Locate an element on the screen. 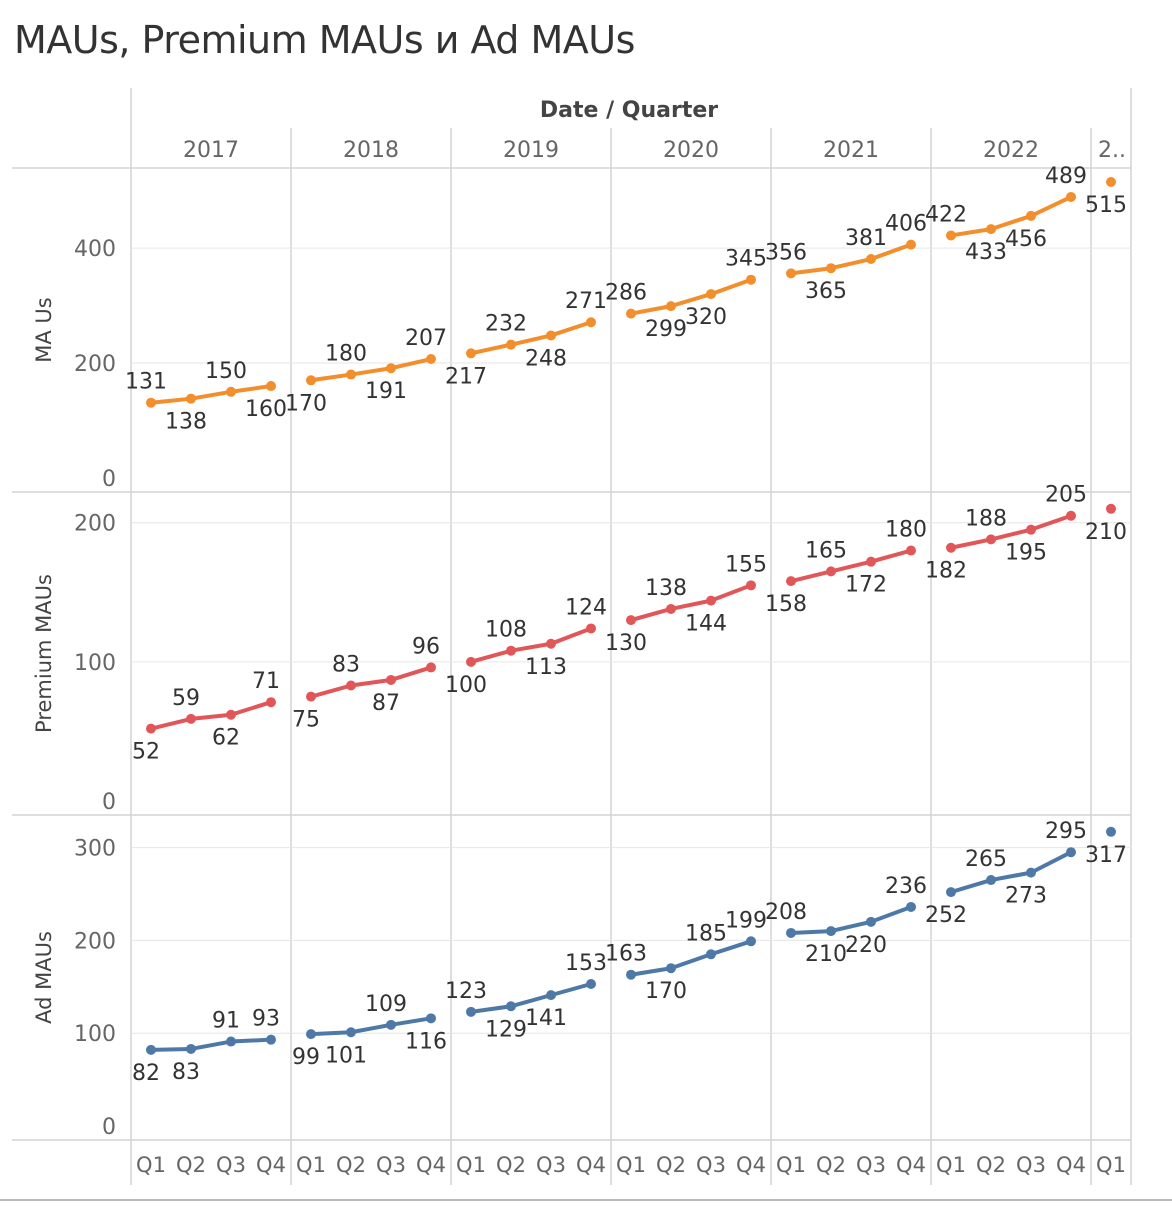  y-tick-label: 200 is located at coordinates (95, 524).